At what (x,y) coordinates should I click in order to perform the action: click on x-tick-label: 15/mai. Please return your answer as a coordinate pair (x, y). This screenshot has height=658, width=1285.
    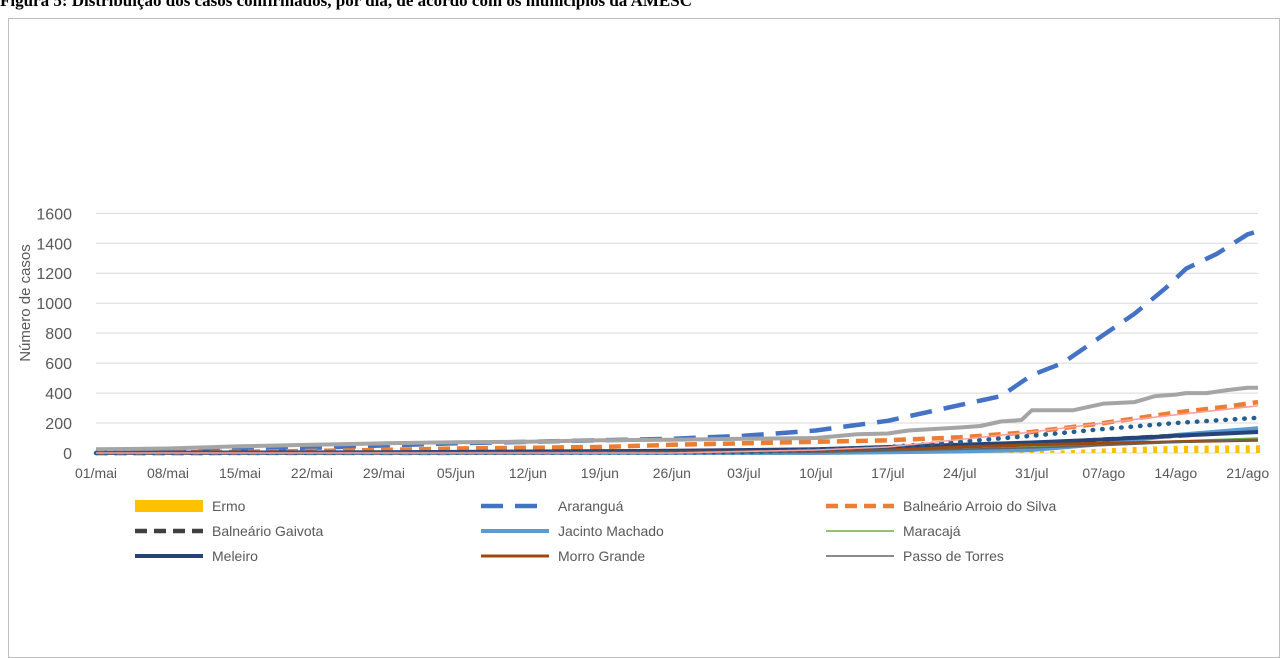
    Looking at the image, I should click on (240, 473).